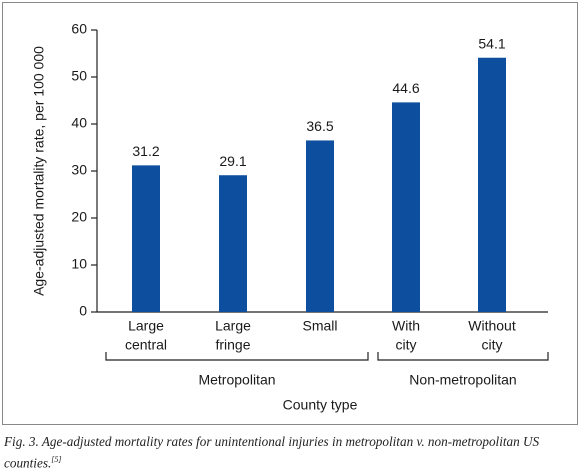 This screenshot has height=474, width=580. Describe the element at coordinates (39, 171) in the screenshot. I see `y-axis-label: Age-adjusted mortality rate, per 100 000` at that location.